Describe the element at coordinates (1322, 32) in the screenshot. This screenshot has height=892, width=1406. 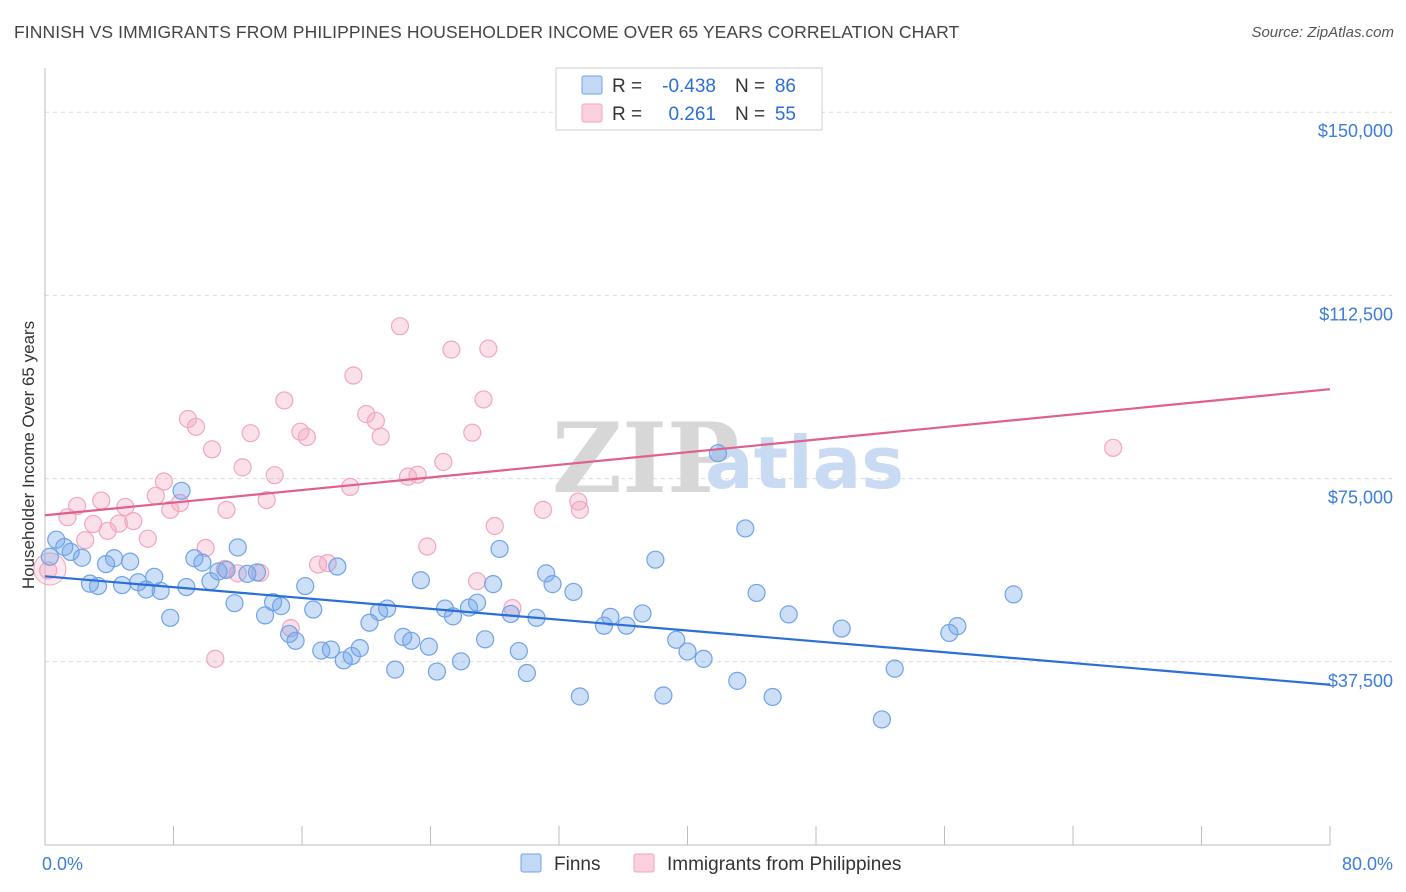
I see `chart-source: Source: ZipAtlas.com` at that location.